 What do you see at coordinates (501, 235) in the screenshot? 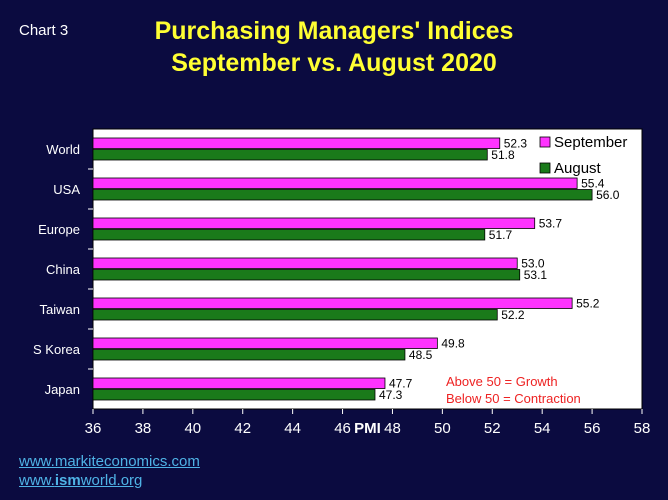
I see `bar-value-label: 51.7` at bounding box center [501, 235].